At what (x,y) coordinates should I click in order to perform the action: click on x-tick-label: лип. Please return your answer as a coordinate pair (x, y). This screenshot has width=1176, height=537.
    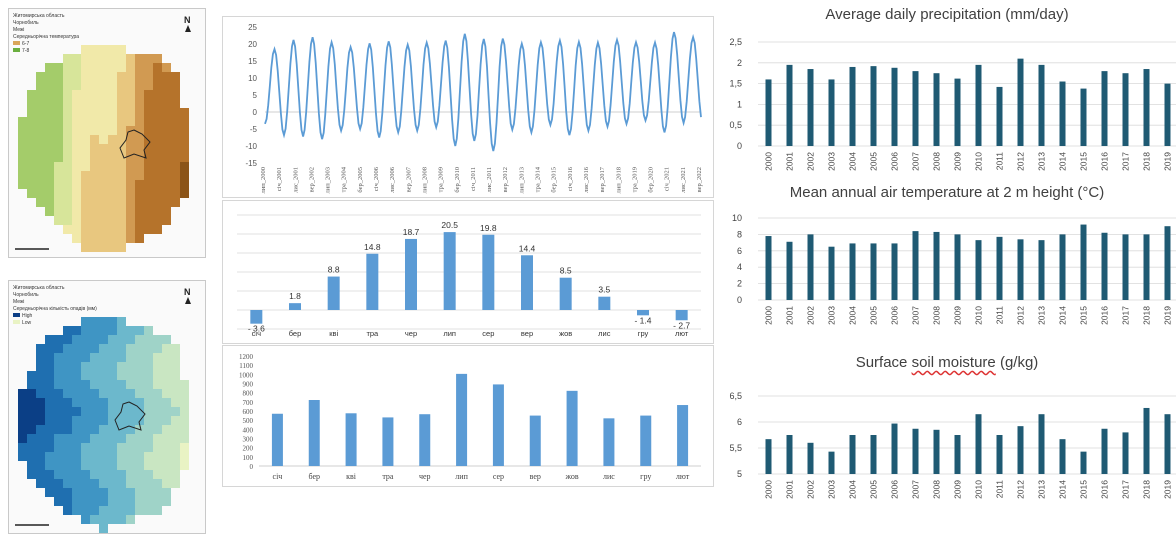
    Looking at the image, I should click on (461, 476).